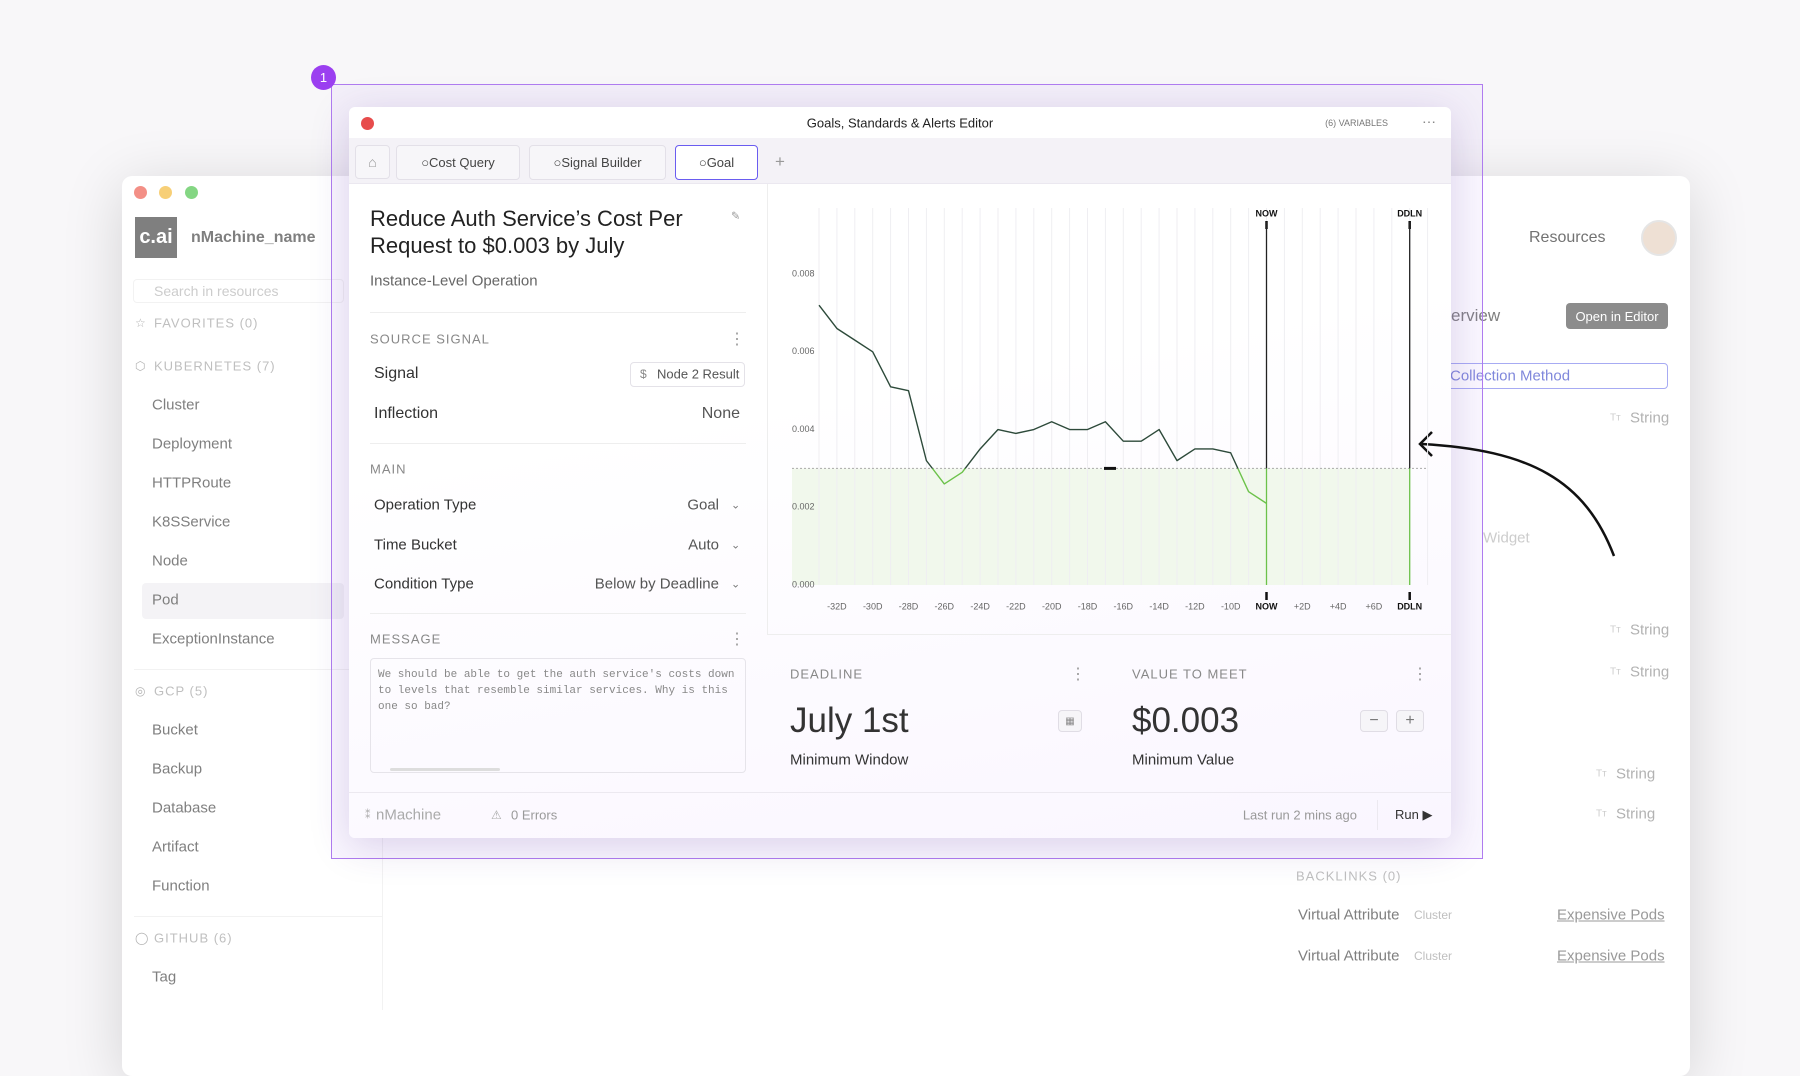 This screenshot has height=1076, width=1800. Describe the element at coordinates (1617, 316) in the screenshot. I see `open-editor-button: Open in Editor` at that location.